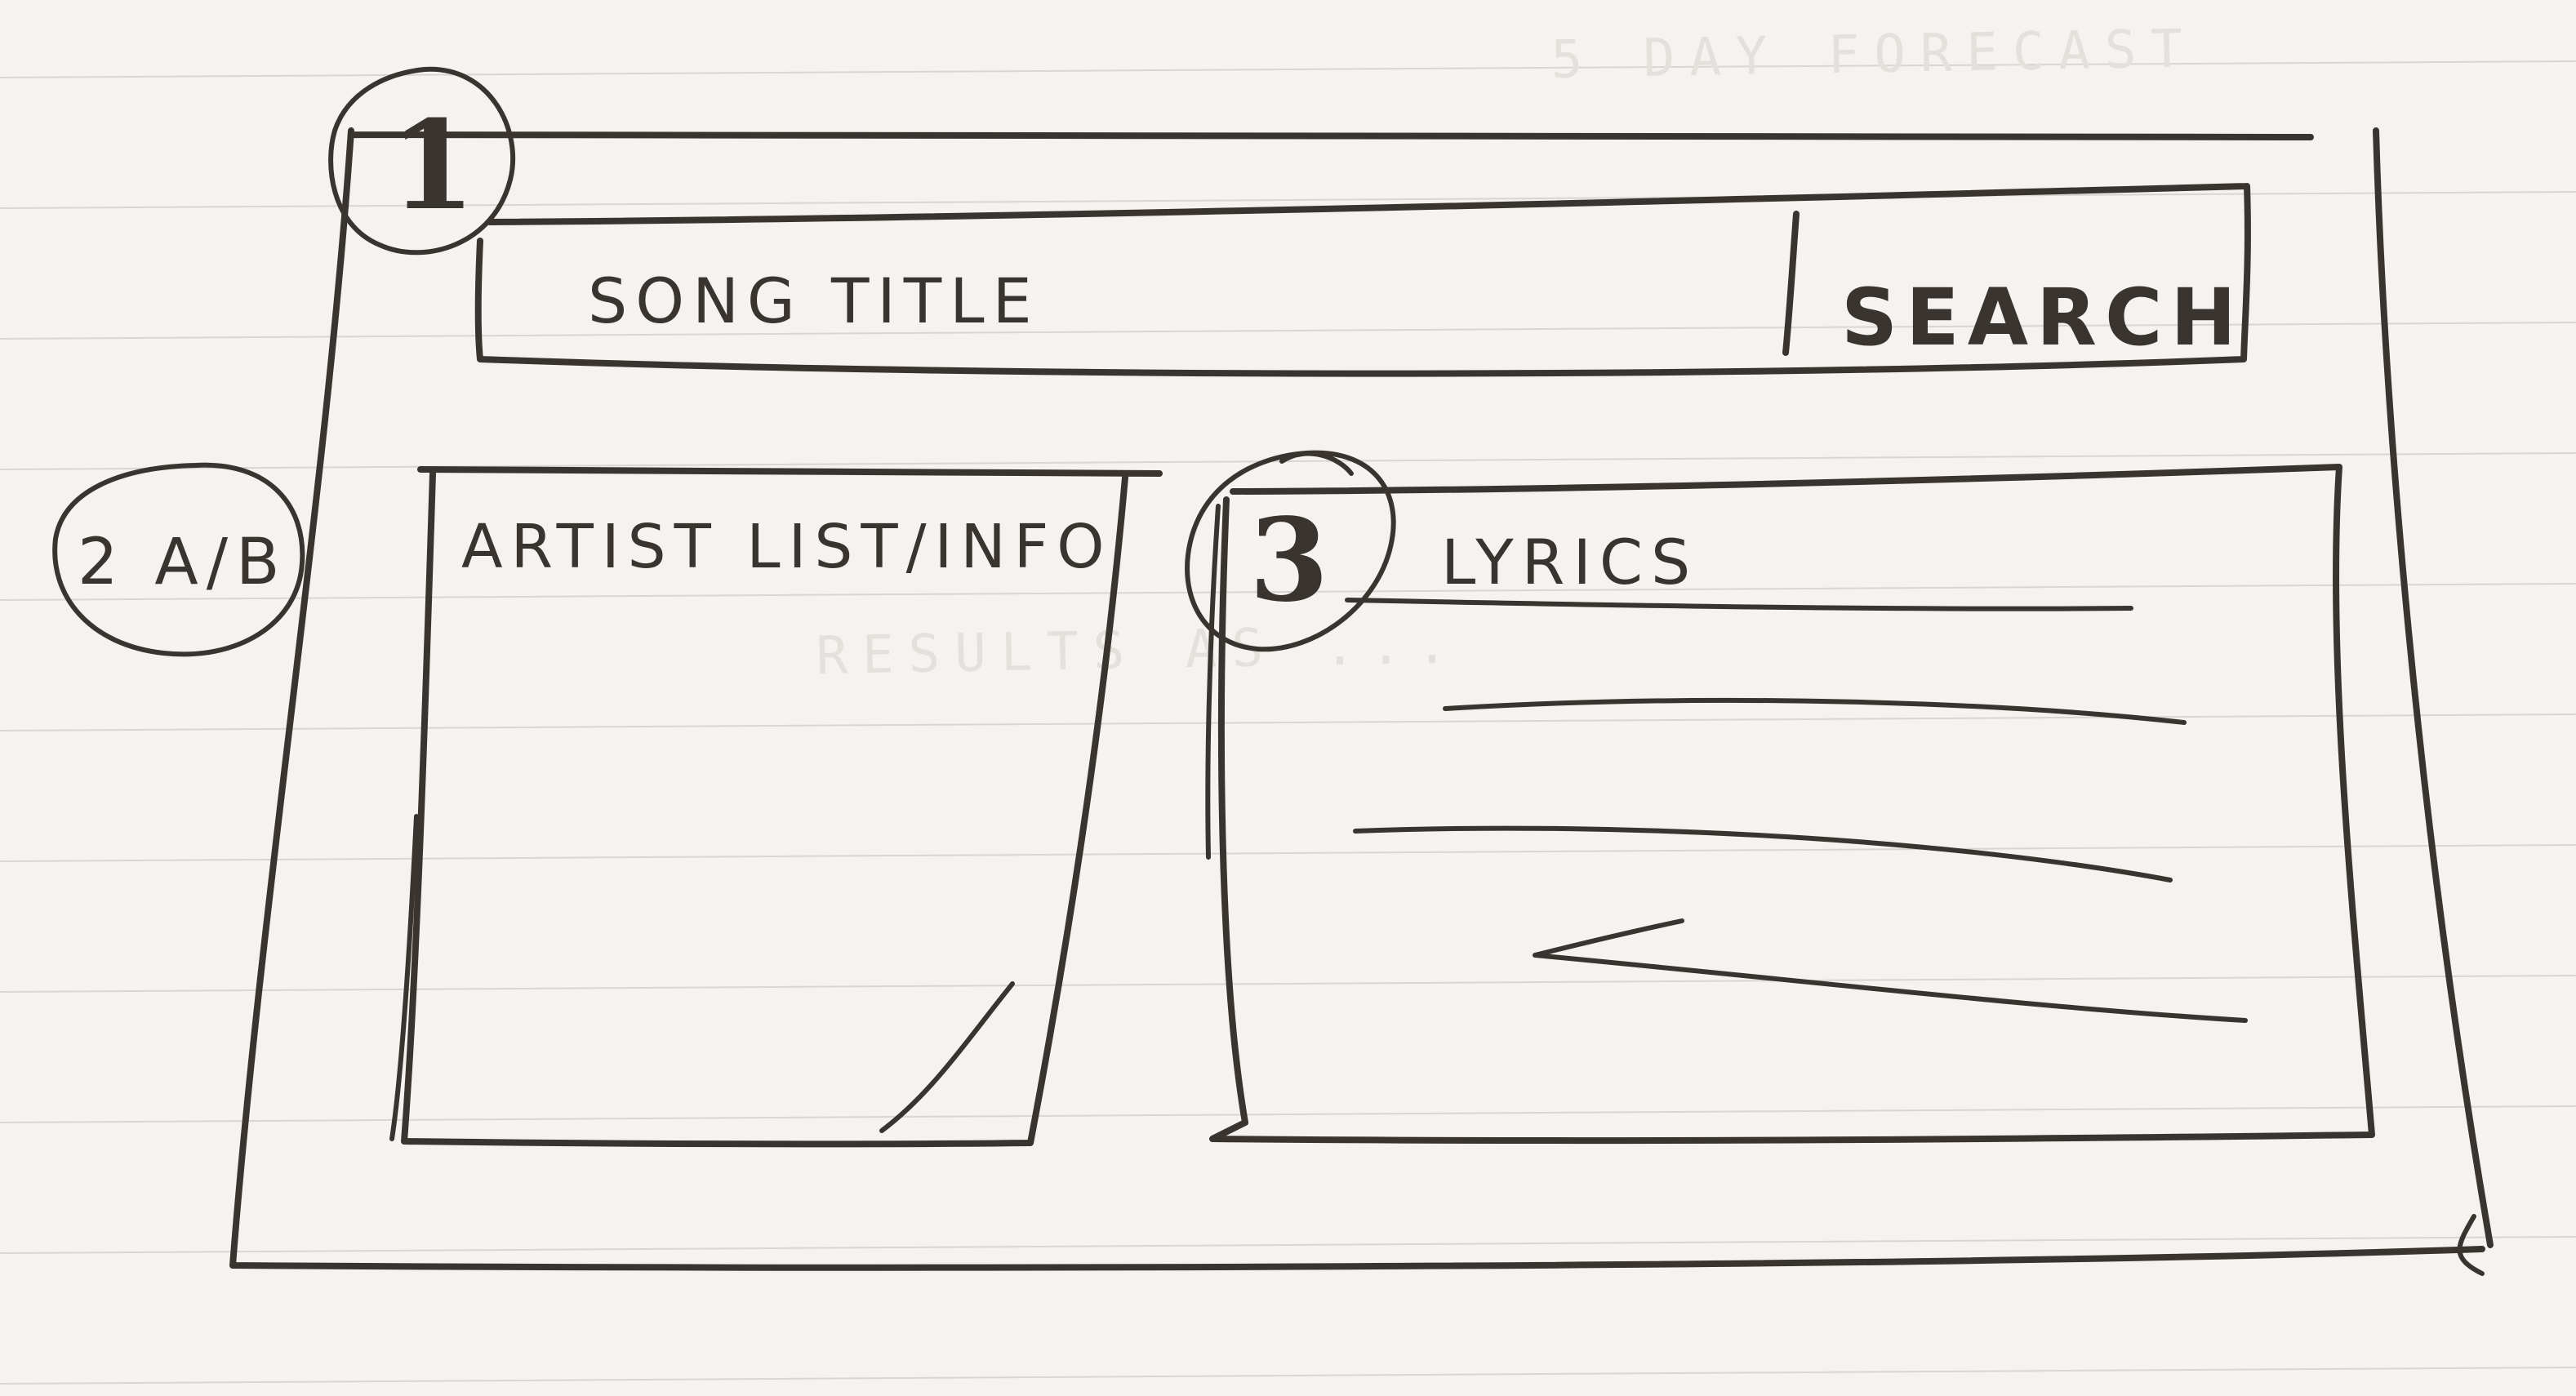 The width and height of the screenshot is (2576, 1396). What do you see at coordinates (782, 807) in the screenshot?
I see `artist-panel` at bounding box center [782, 807].